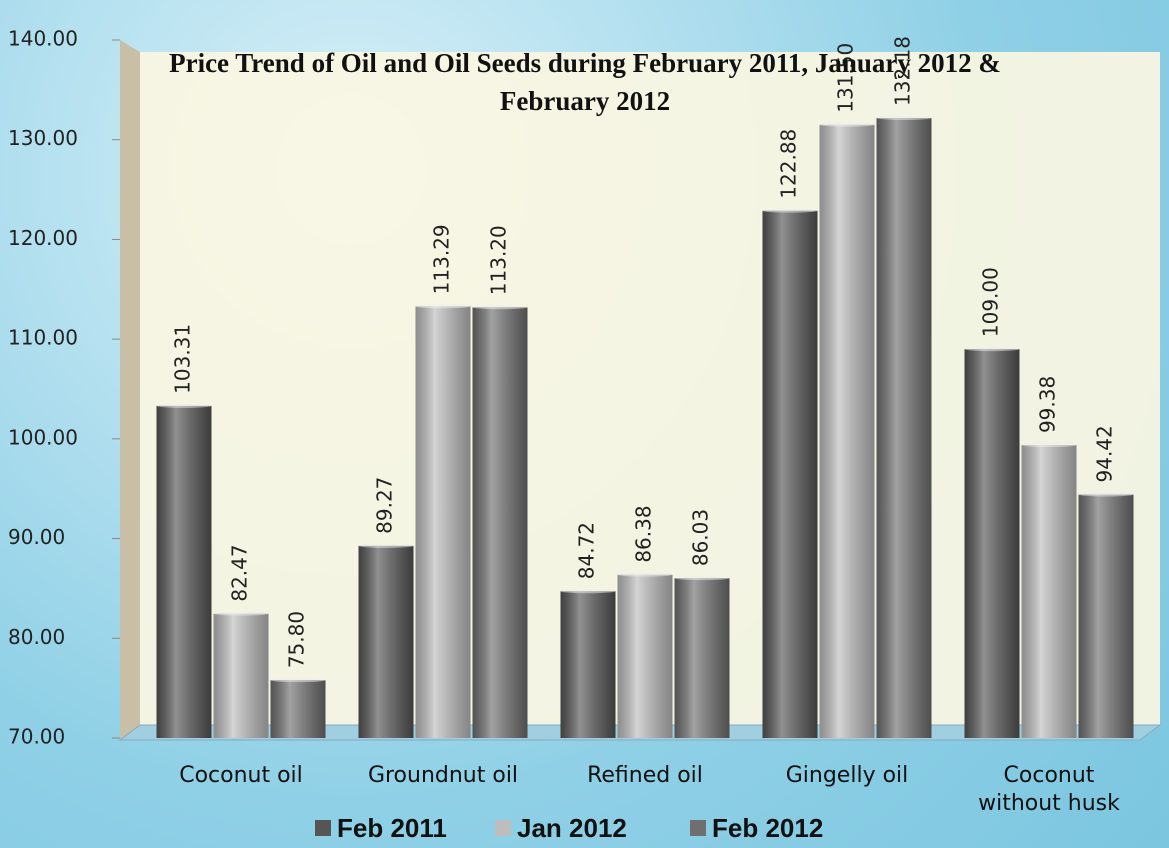  What do you see at coordinates (183, 359) in the screenshot?
I see `data-label: 103.31` at bounding box center [183, 359].